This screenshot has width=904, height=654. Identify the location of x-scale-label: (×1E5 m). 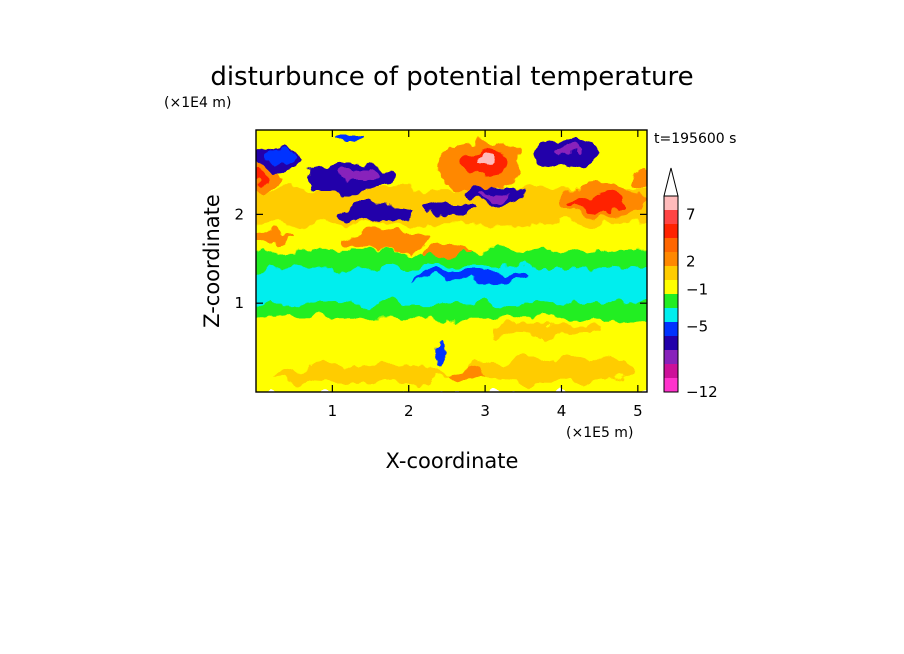
(599, 433).